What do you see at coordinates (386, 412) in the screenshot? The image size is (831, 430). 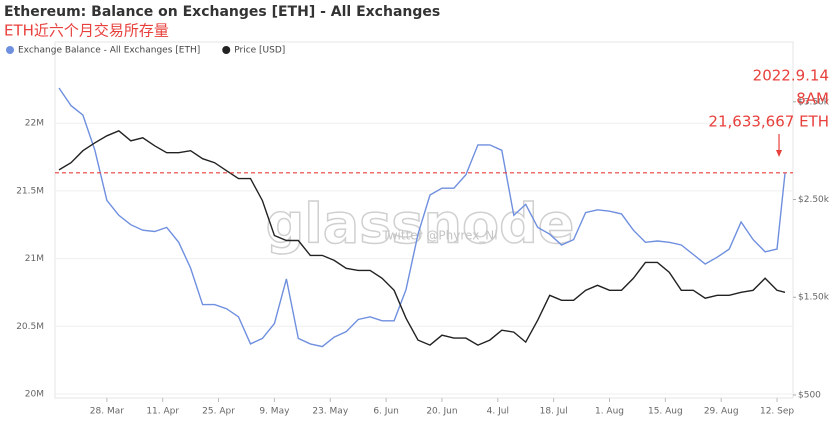 I see `x-tick-label: 6. Jun` at bounding box center [386, 412].